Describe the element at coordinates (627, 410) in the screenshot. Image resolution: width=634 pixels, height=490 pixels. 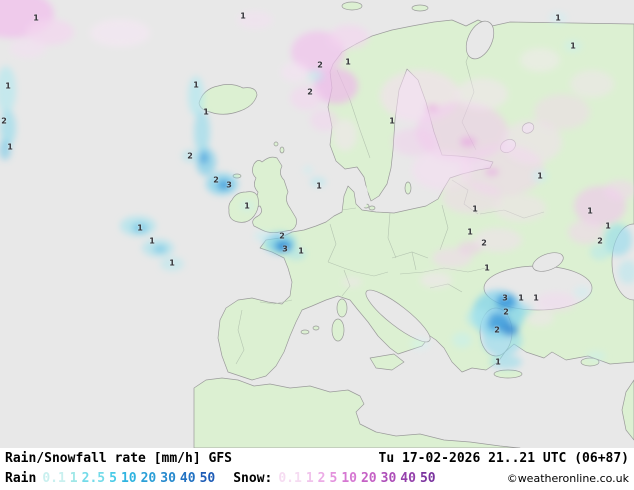
I see `coastline-levant` at that location.